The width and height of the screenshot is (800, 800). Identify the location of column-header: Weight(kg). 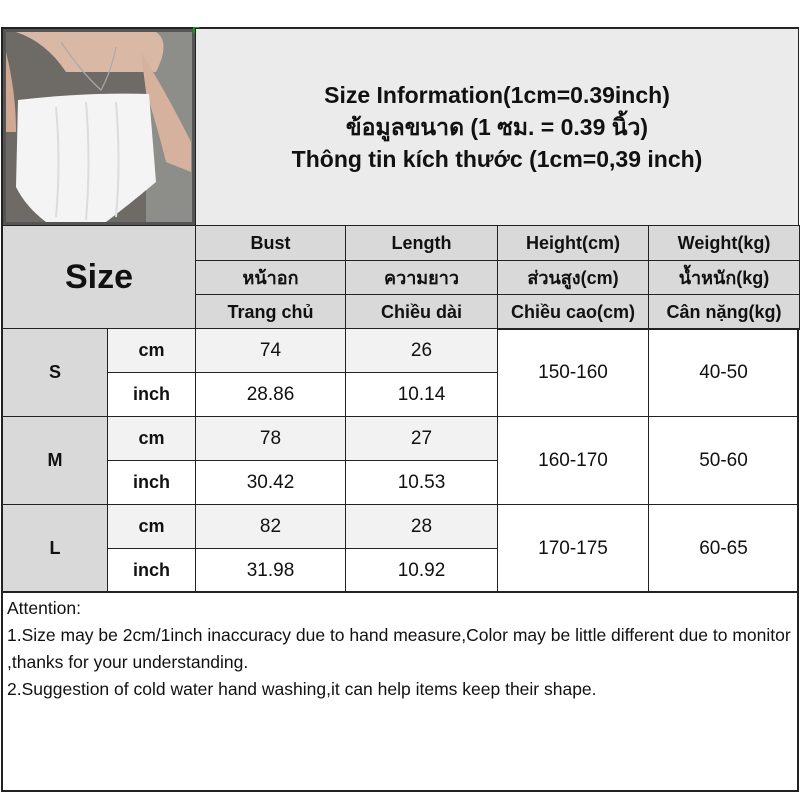
(724, 243).